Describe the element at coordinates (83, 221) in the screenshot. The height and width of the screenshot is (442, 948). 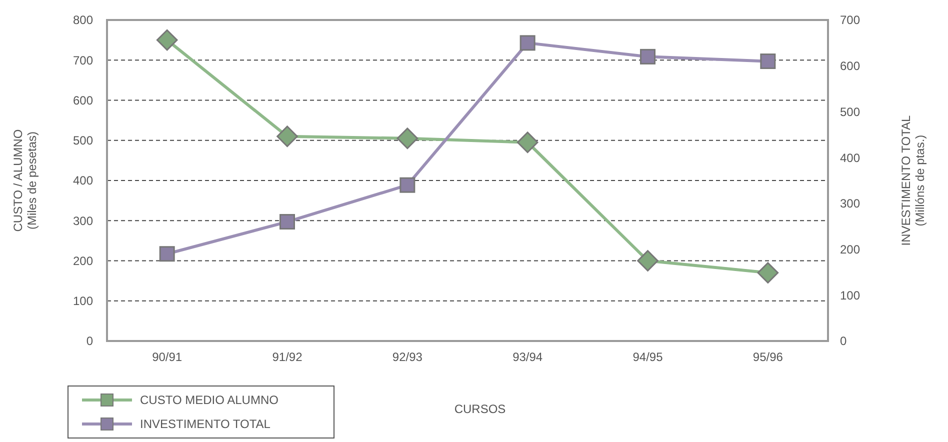
I see `y-tick-label: 300` at that location.